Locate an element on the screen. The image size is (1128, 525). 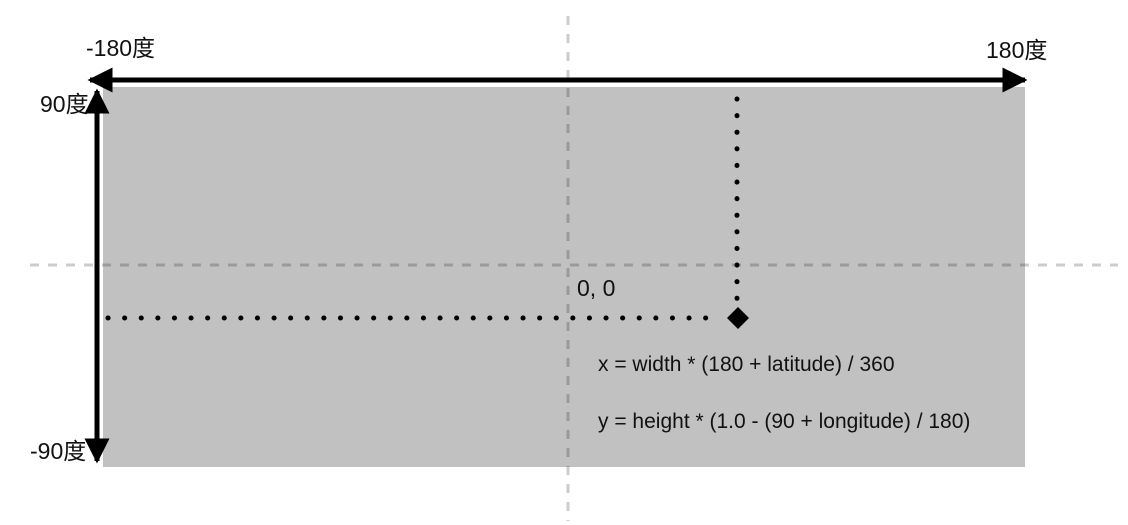
label-latitude-max: 90度 is located at coordinates (64, 104).